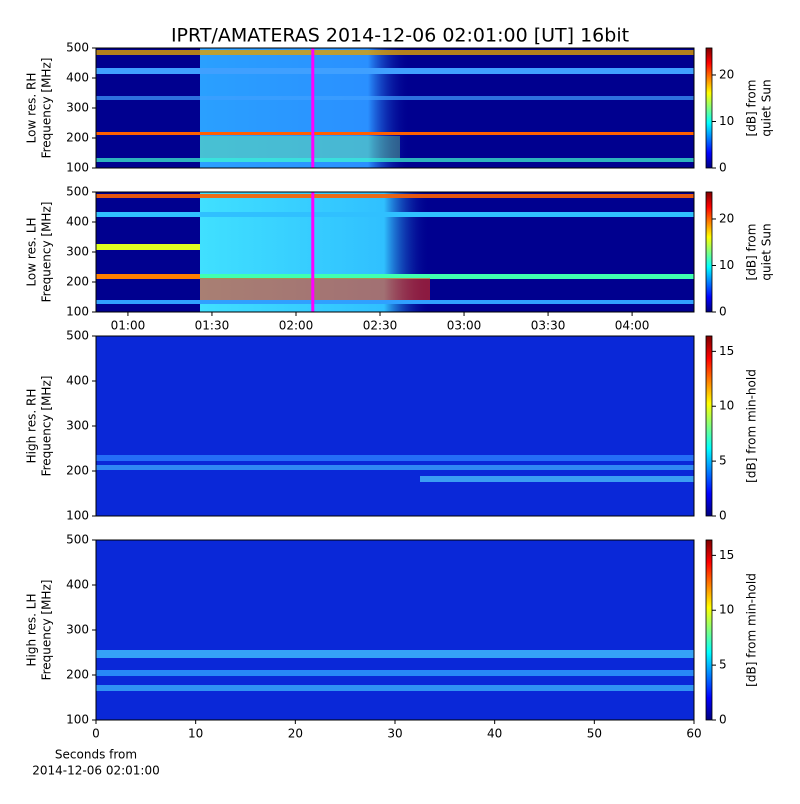  What do you see at coordinates (548, 326) in the screenshot?
I see `x-tick-label: 03:30` at bounding box center [548, 326].